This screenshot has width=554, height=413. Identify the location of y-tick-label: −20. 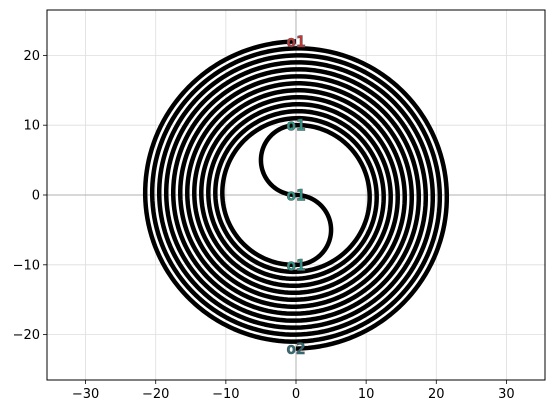
(26, 335).